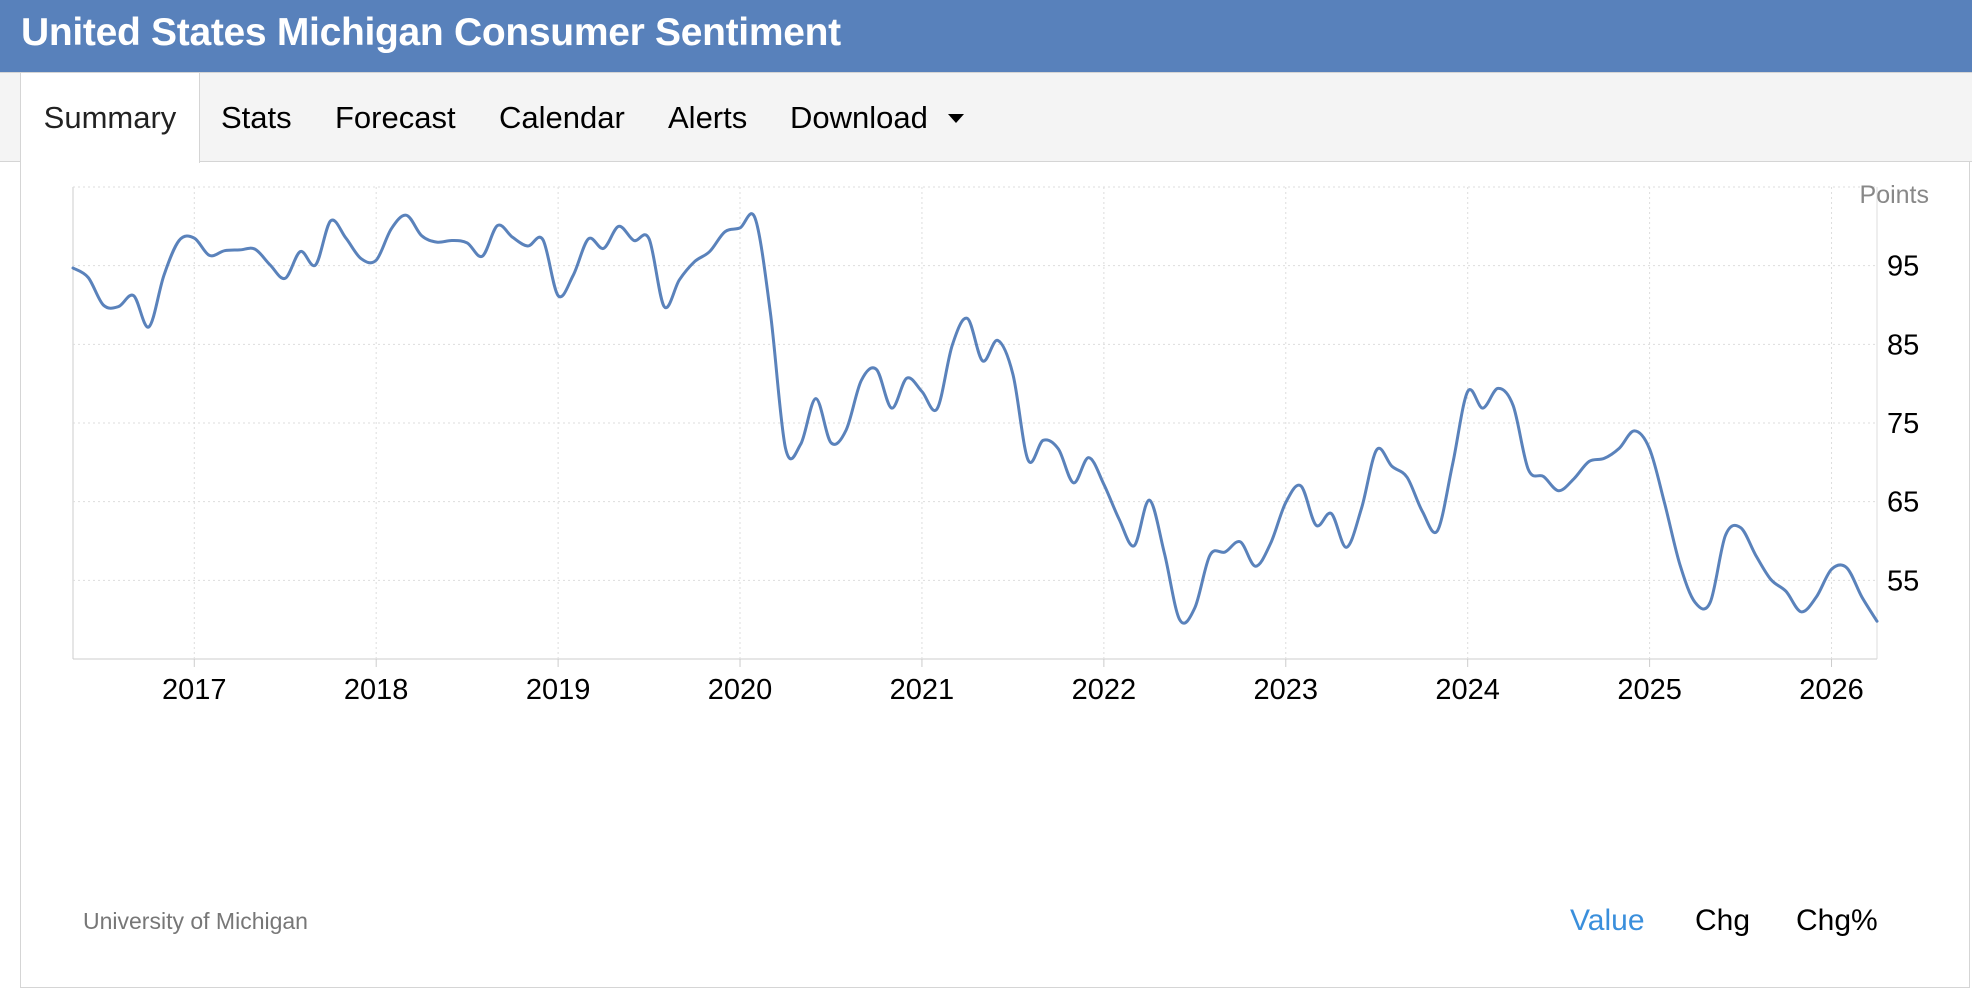 This screenshot has width=1972, height=998. Describe the element at coordinates (1013, 690) in the screenshot. I see `x-axis-ticks: 2017 2018 2019 2020 2021 2022 2023 2024 2025 2026` at that location.